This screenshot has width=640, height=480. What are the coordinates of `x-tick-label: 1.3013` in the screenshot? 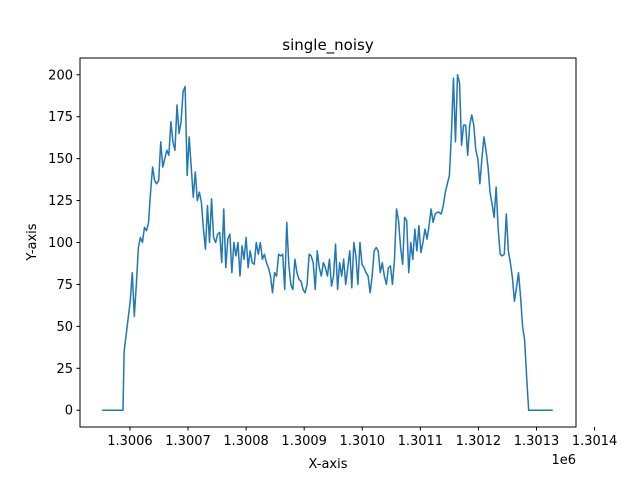 It's located at (537, 441).